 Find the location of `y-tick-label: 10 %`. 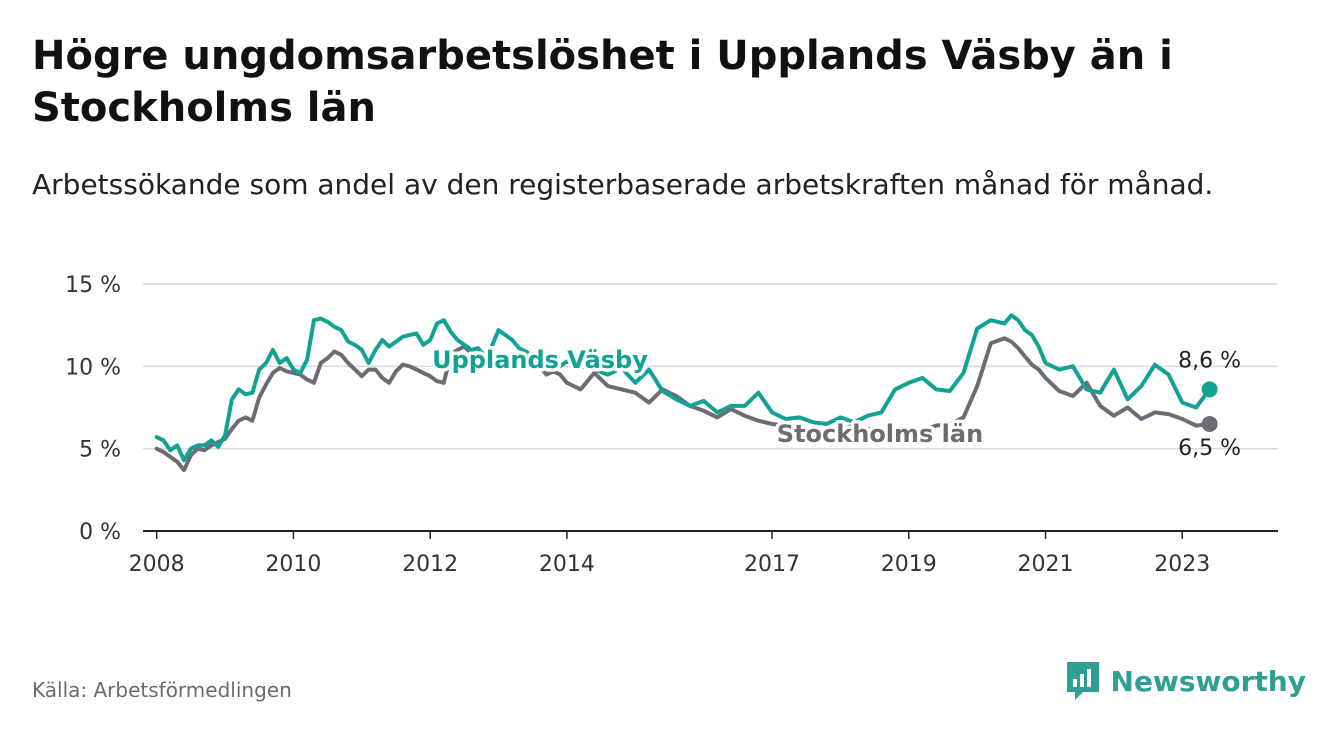

y-tick-label: 10 % is located at coordinates (93, 367).